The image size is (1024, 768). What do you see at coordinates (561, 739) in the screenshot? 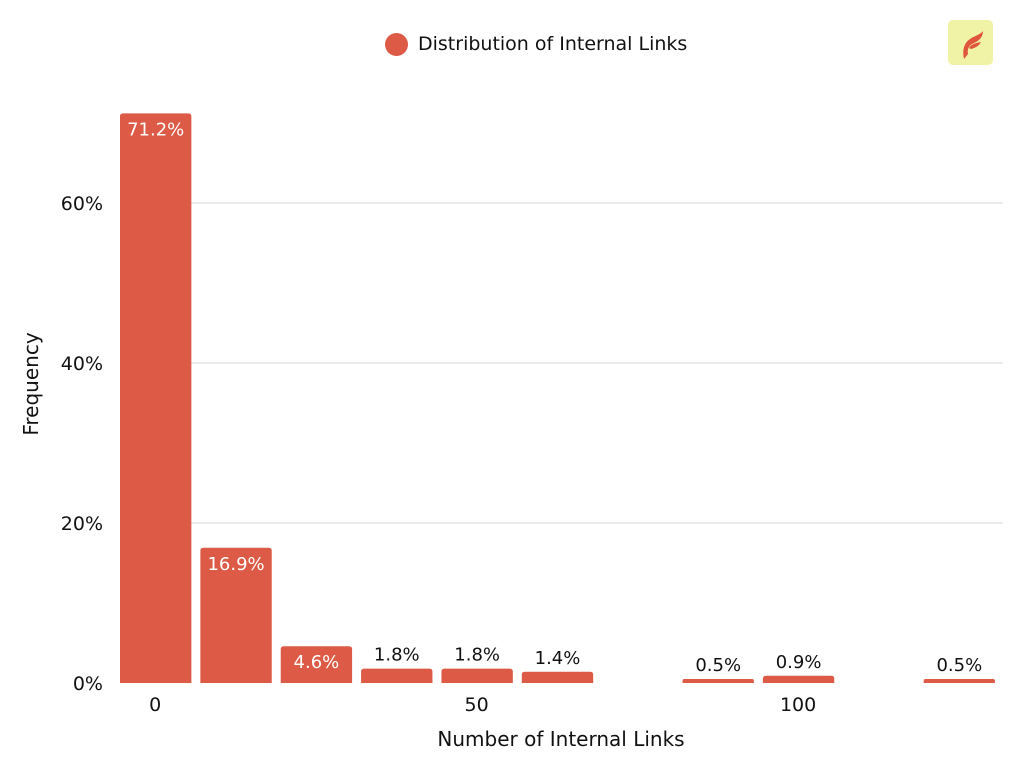
I see `x-axis-title: Number of Internal Links` at bounding box center [561, 739].